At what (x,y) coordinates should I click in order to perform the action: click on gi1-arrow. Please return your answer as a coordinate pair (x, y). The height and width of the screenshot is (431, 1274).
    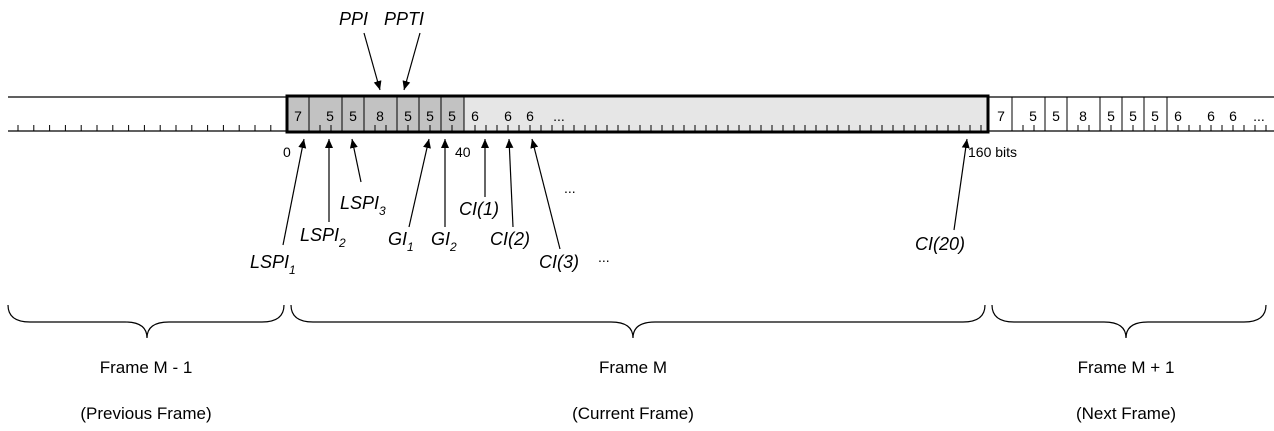
    Looking at the image, I should click on (419, 183).